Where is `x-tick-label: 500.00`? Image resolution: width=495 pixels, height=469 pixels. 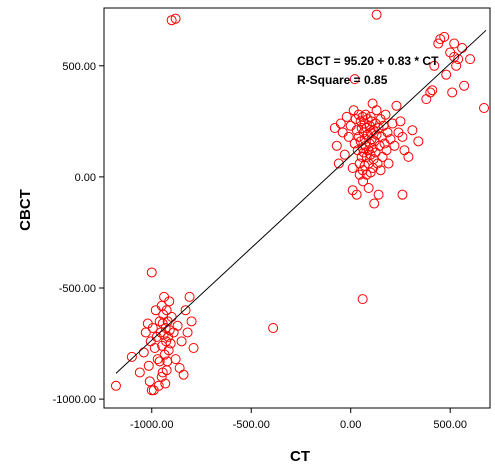 x-tick-label: 500.00 is located at coordinates (450, 425).